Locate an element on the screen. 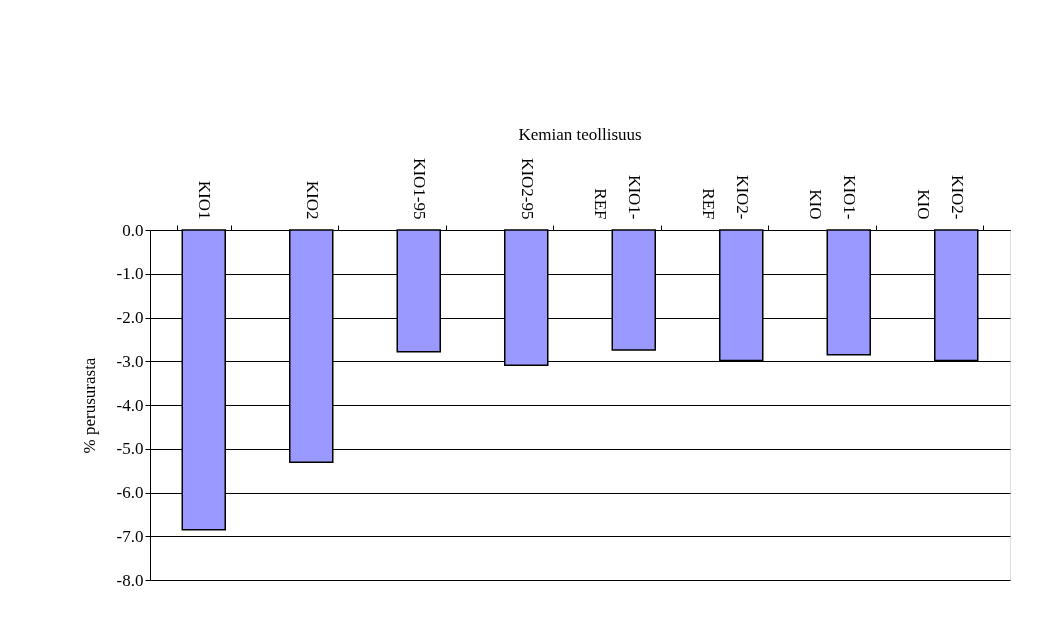 The height and width of the screenshot is (628, 1051). y-tick-label: -1.0 is located at coordinates (130, 274).